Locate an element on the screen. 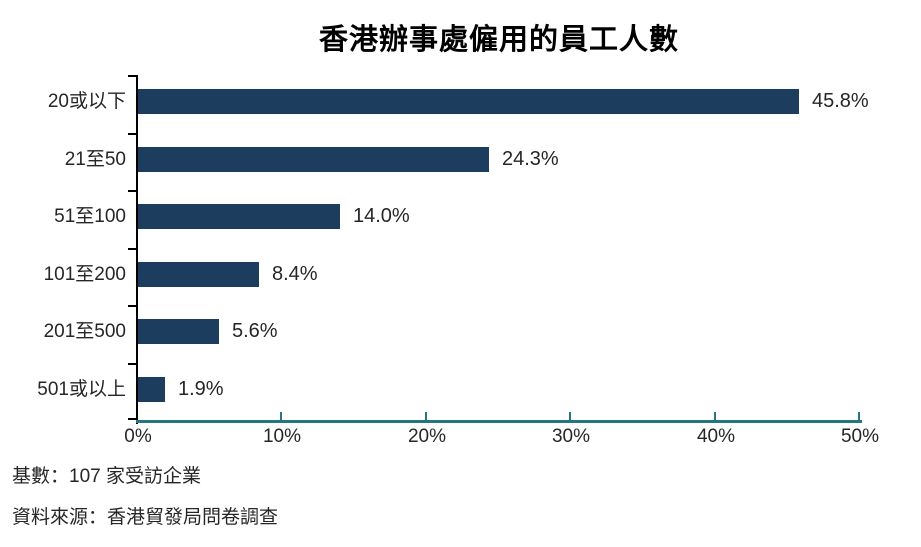 This screenshot has width=921, height=547. category-label: 101至200 is located at coordinates (84, 274).